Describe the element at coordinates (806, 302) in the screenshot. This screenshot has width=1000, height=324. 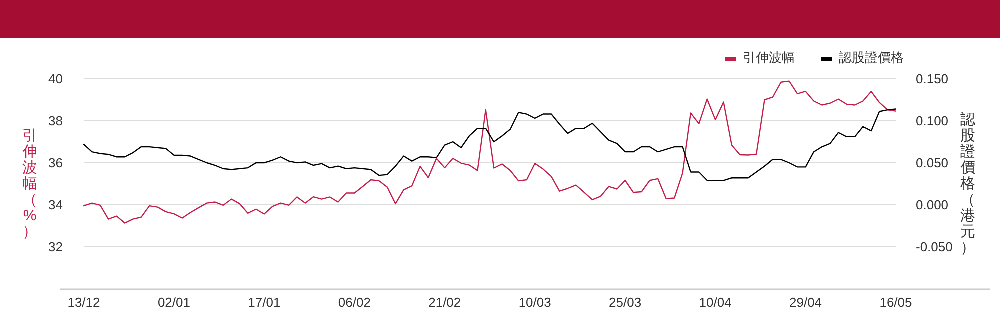
I see `x-tick-label: 29/04` at that location.